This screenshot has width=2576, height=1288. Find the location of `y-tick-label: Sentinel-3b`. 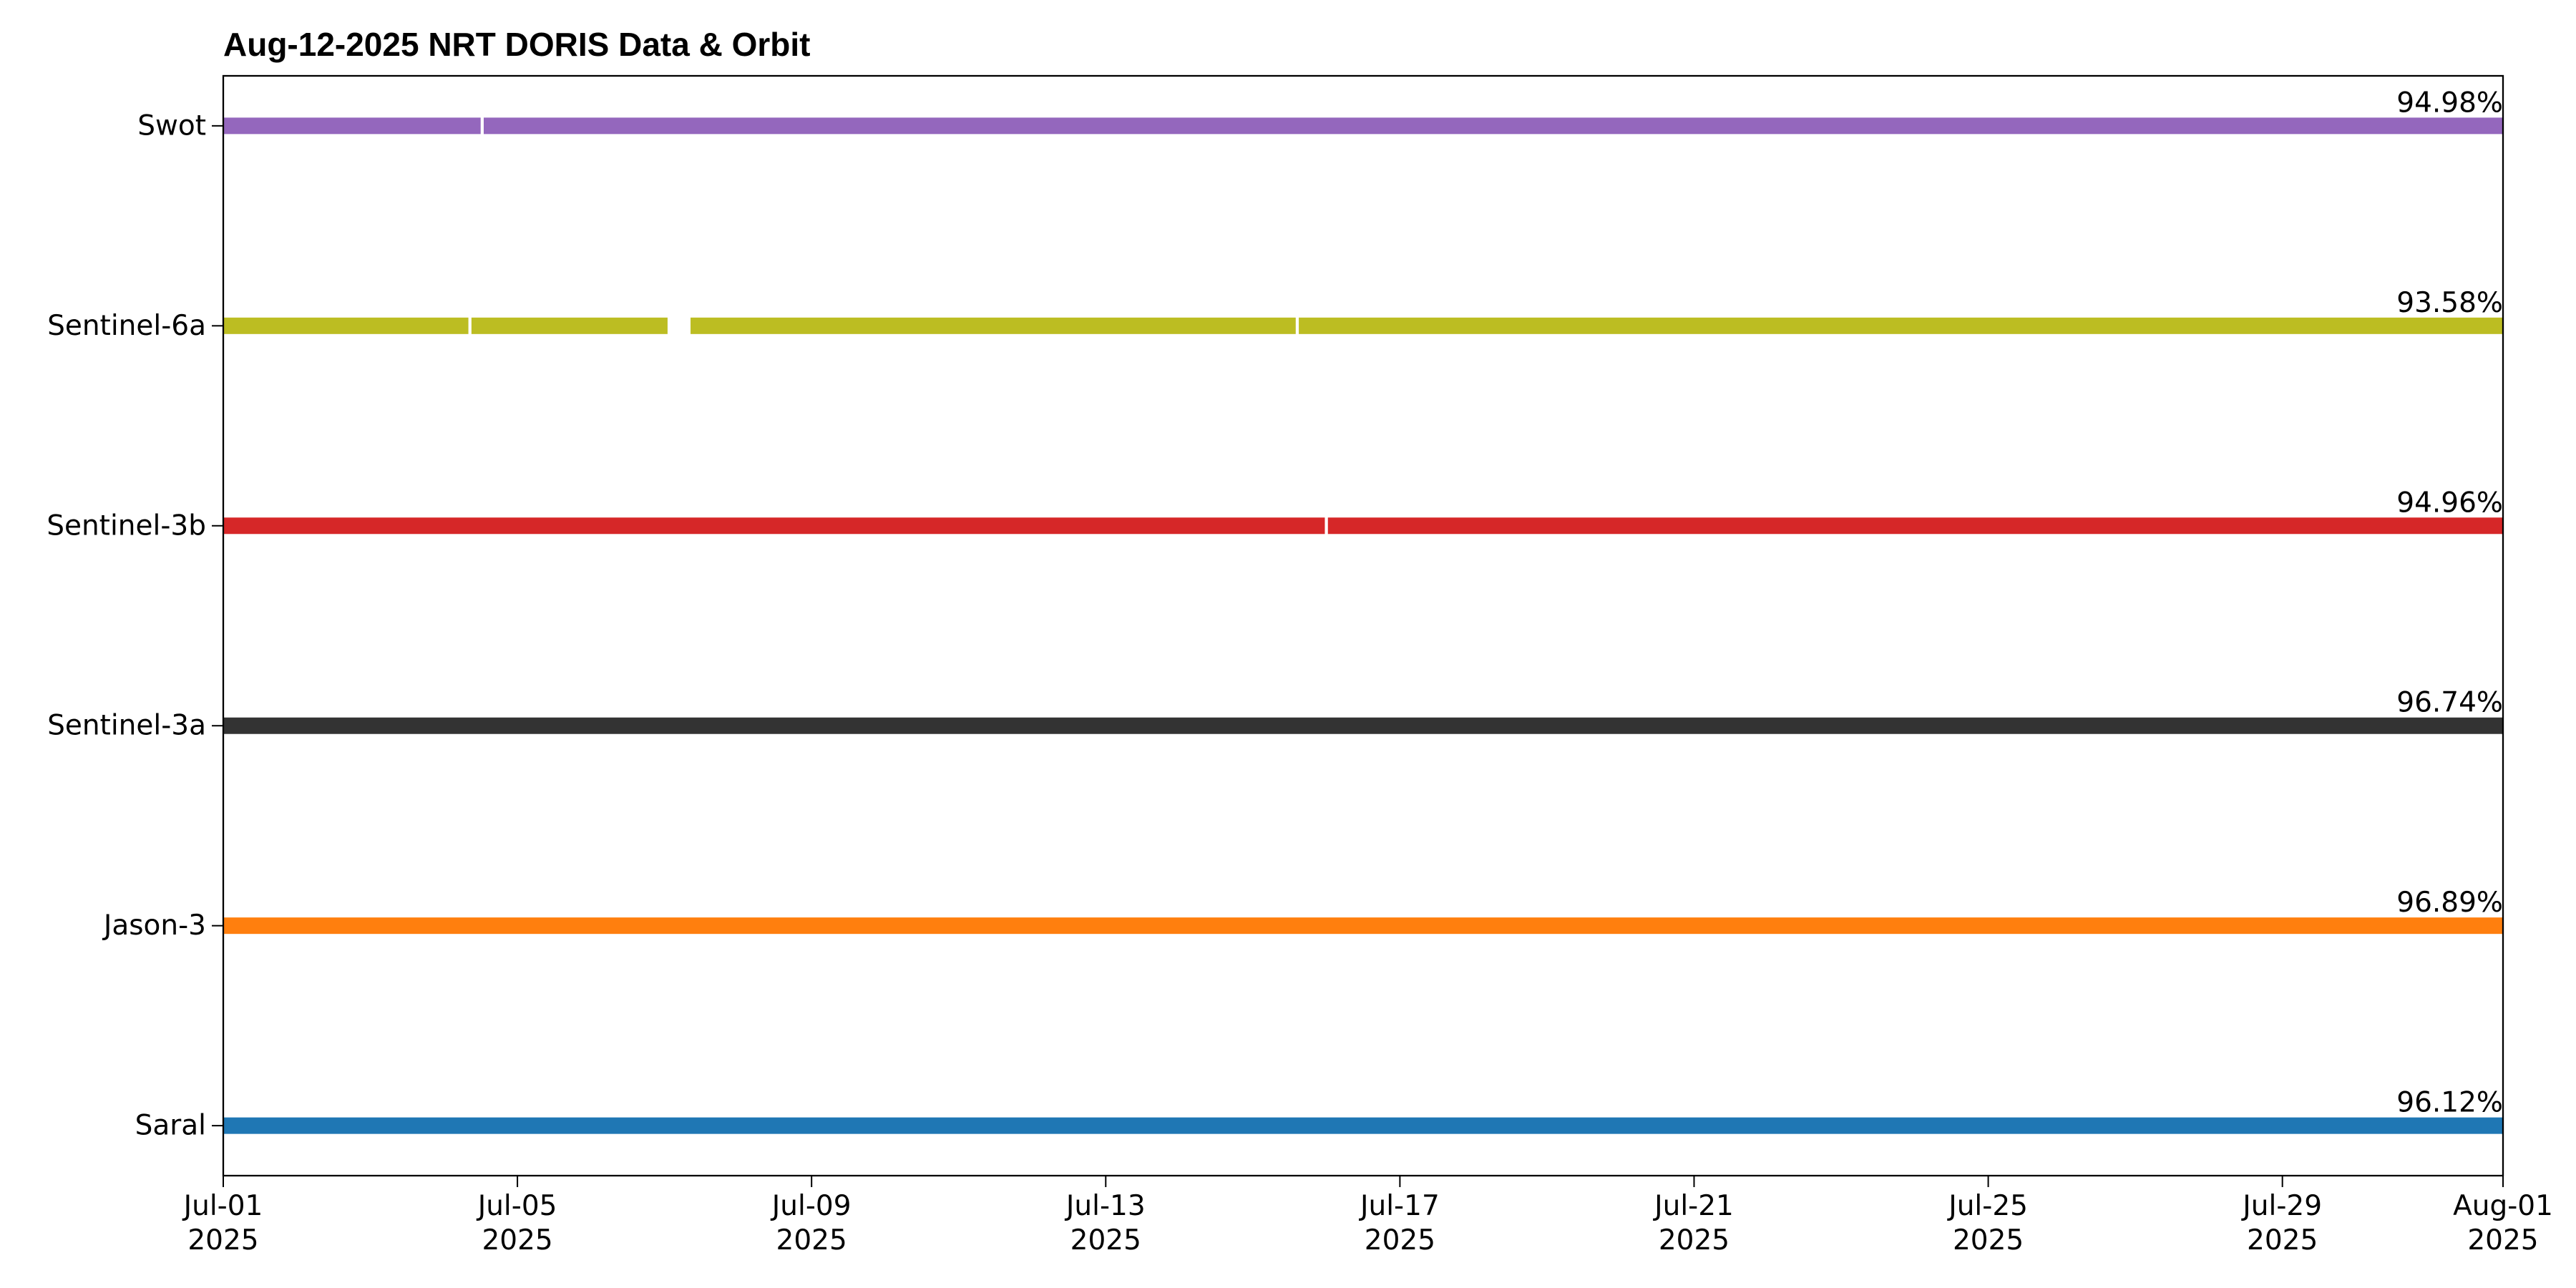

y-tick-label: Sentinel-3b is located at coordinates (126, 525).